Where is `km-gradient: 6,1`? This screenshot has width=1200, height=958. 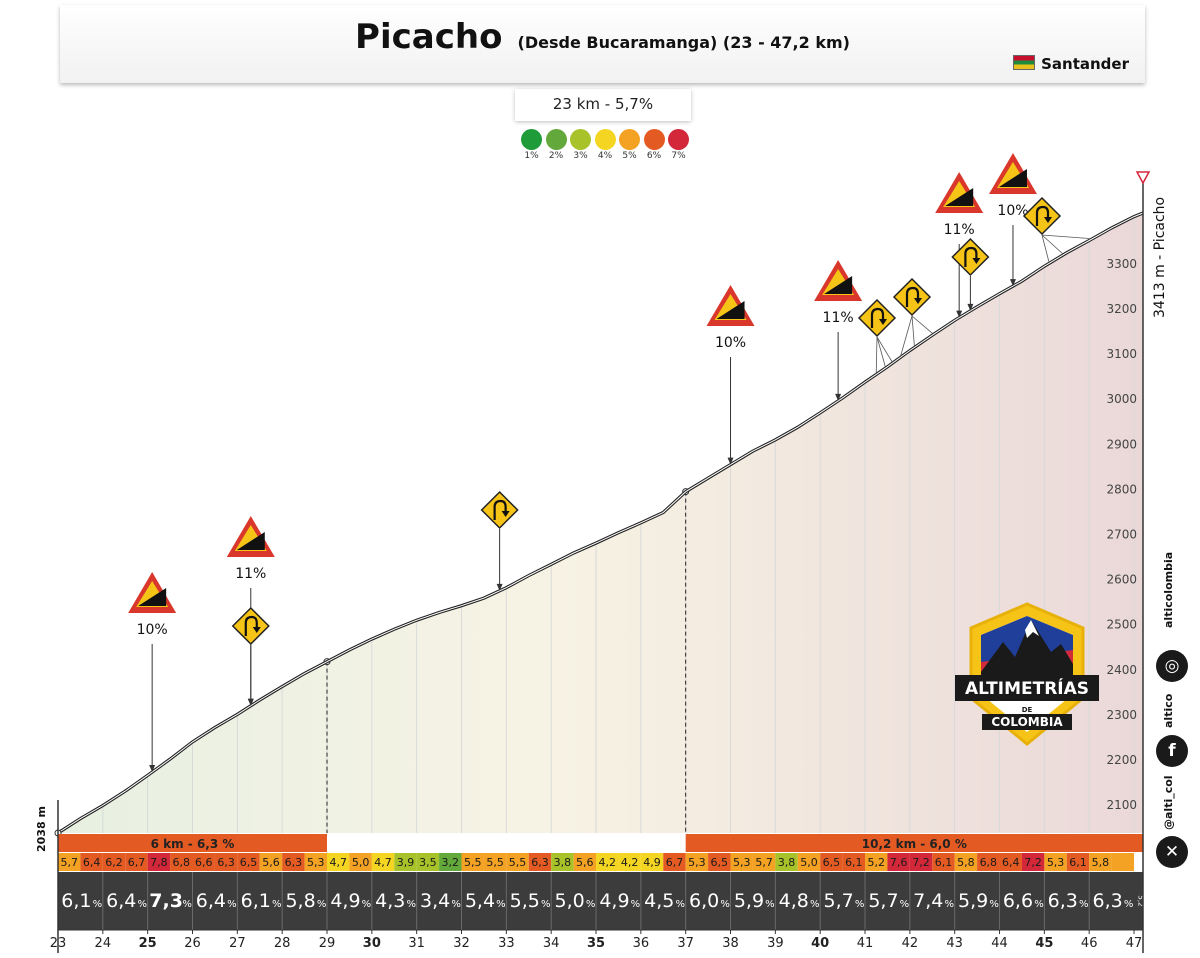 km-gradient: 6,1 is located at coordinates (256, 901).